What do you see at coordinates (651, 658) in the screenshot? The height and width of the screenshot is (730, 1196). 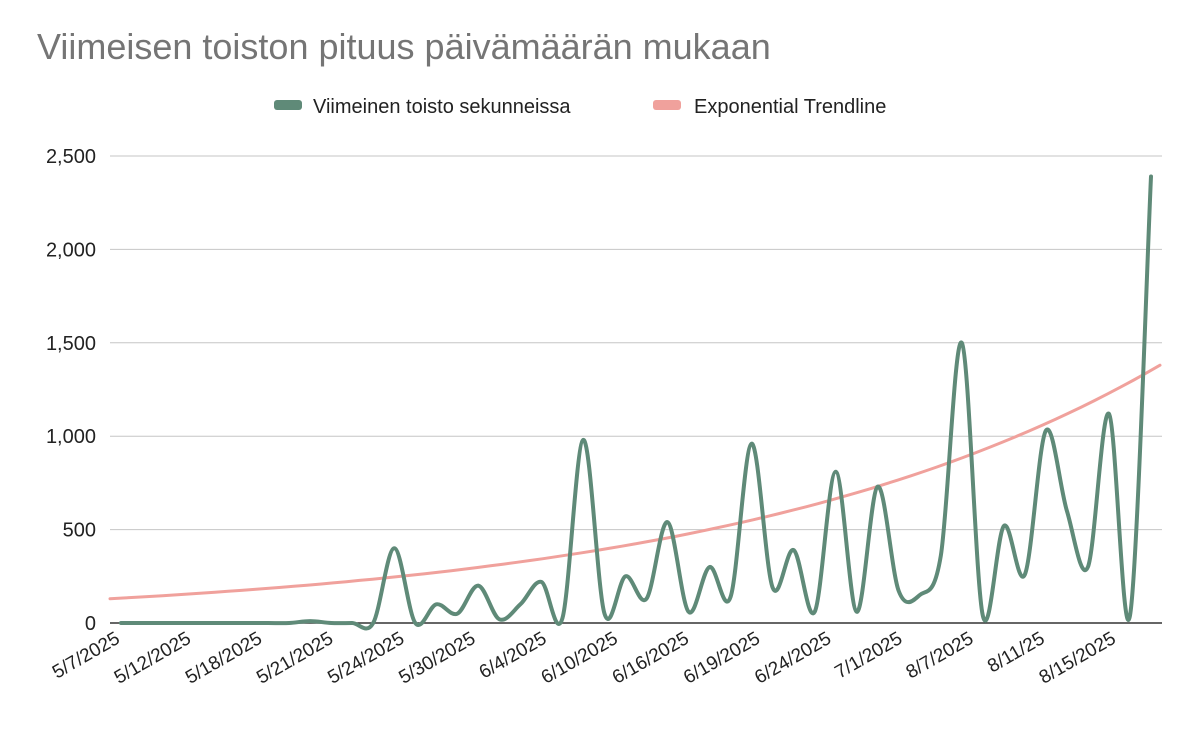 I see `x-tick-label: 6/16/2025` at bounding box center [651, 658].